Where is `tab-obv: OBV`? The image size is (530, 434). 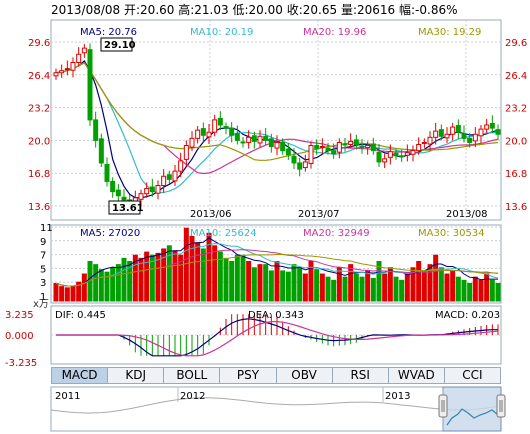
tab-obv: OBV is located at coordinates (305, 375).